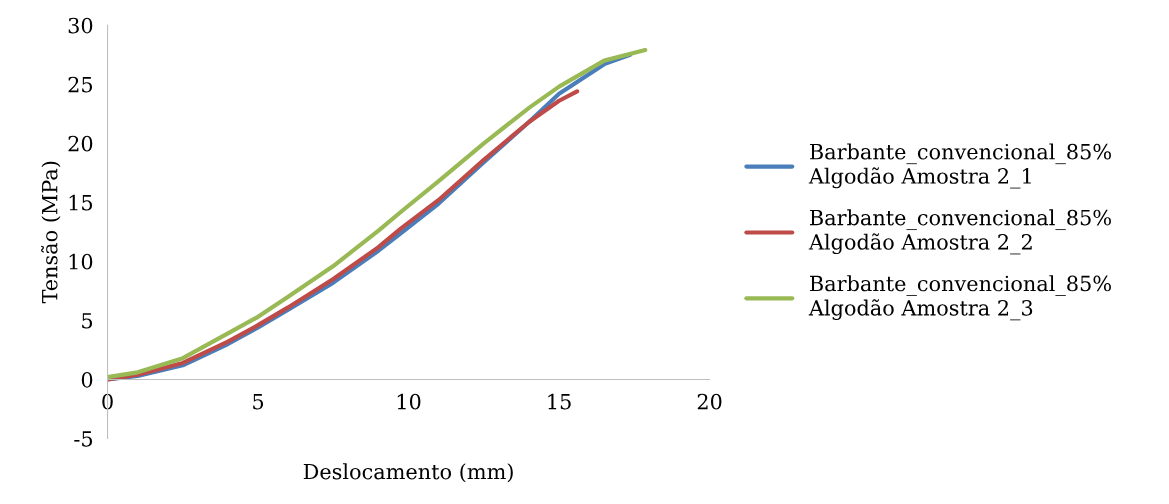  What do you see at coordinates (87, 379) in the screenshot?
I see `y-tick-label: 0` at bounding box center [87, 379].